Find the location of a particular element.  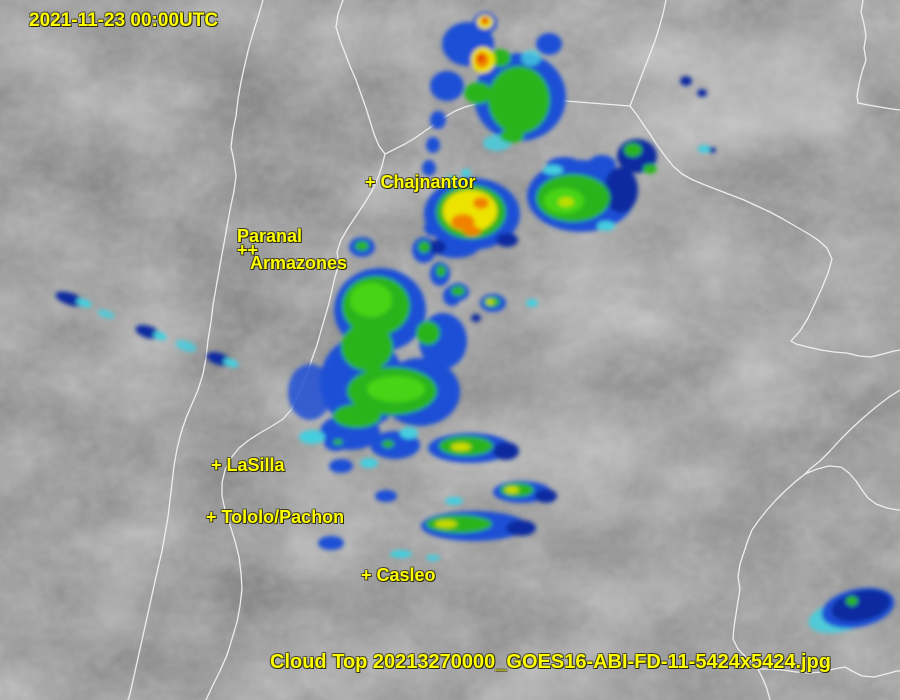

site-label-tololo-pachon: + Tololo/Pachon is located at coordinates (275, 517).